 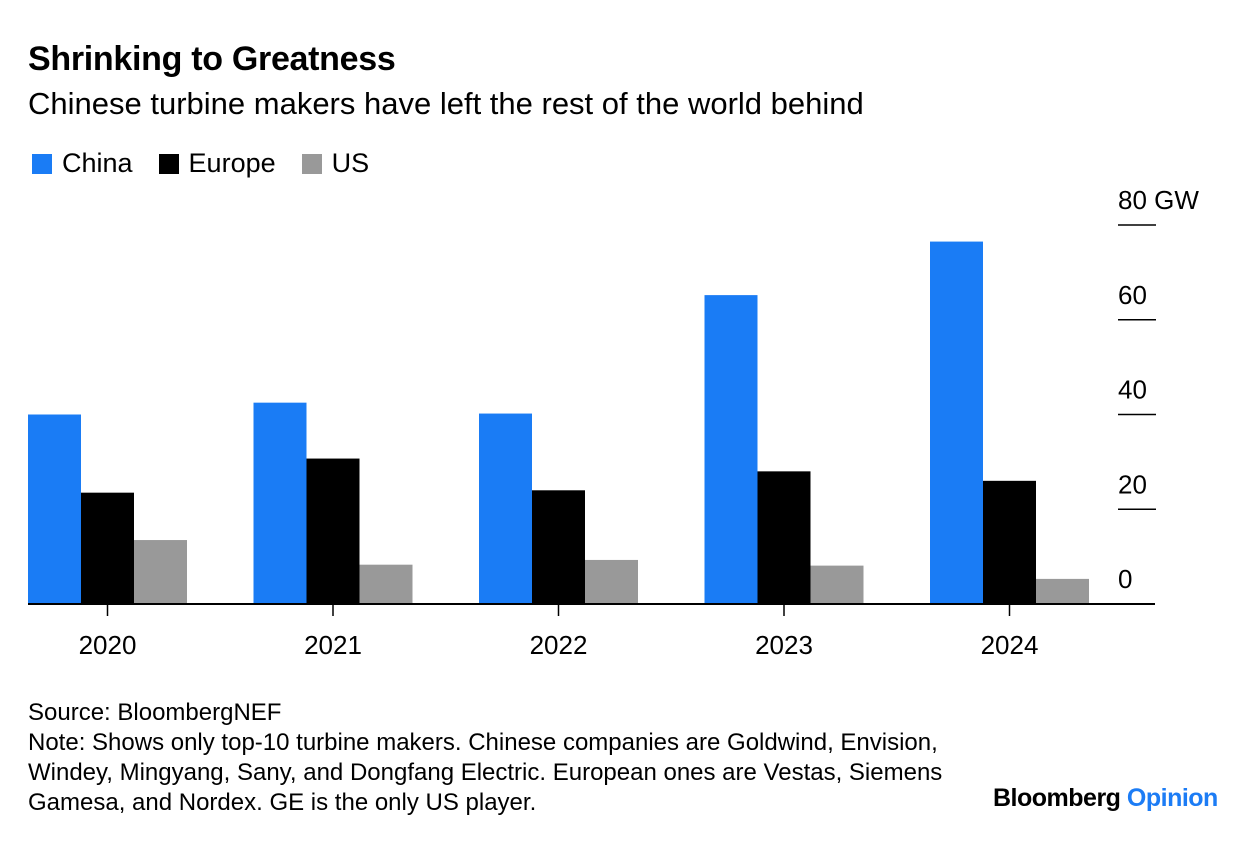 I want to click on bar-europe-2020, so click(x=107, y=548).